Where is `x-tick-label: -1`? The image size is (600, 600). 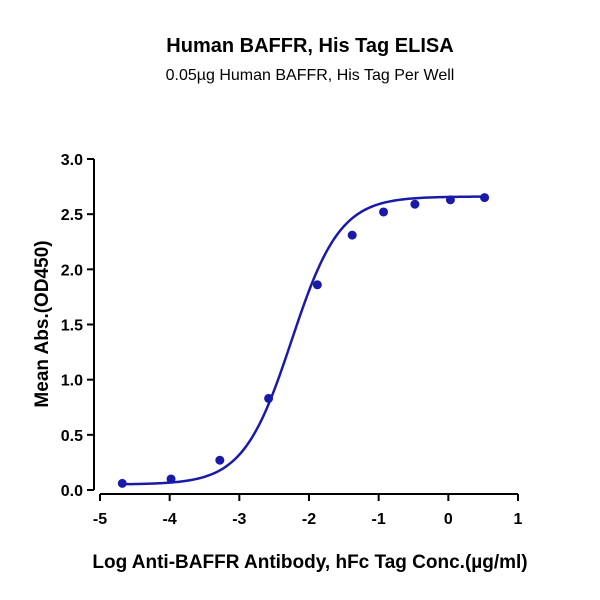 x-tick-label: -1 is located at coordinates (379, 519).